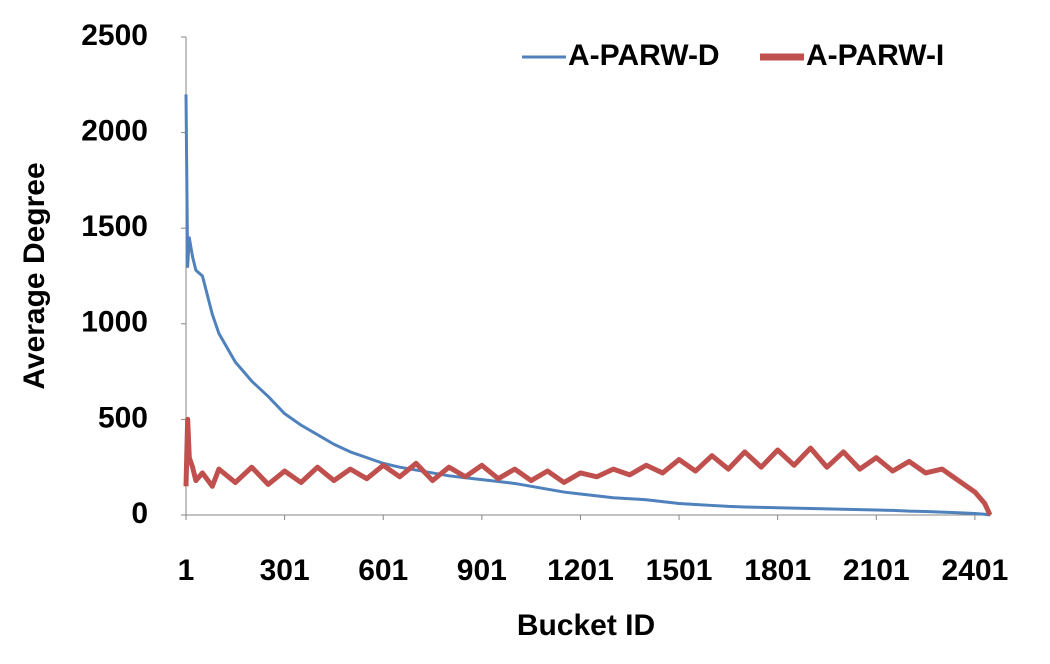 Image resolution: width=1050 pixels, height=664 pixels. Describe the element at coordinates (644, 55) in the screenshot. I see `legend-label: A-PARW-D` at that location.